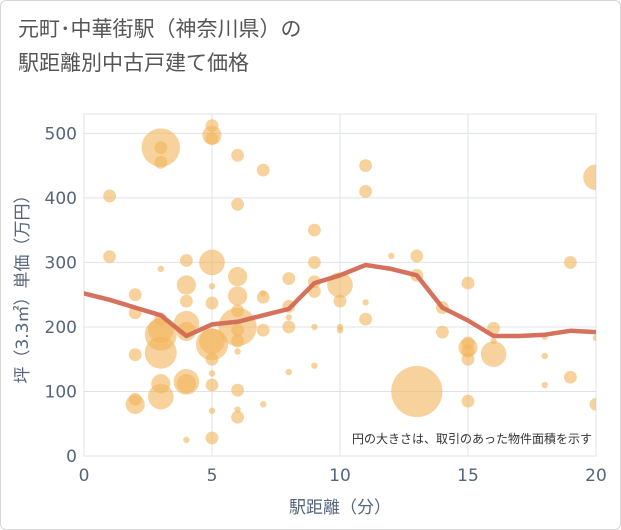  Describe the element at coordinates (61, 328) in the screenshot. I see `y-tick-label: 200` at that location.